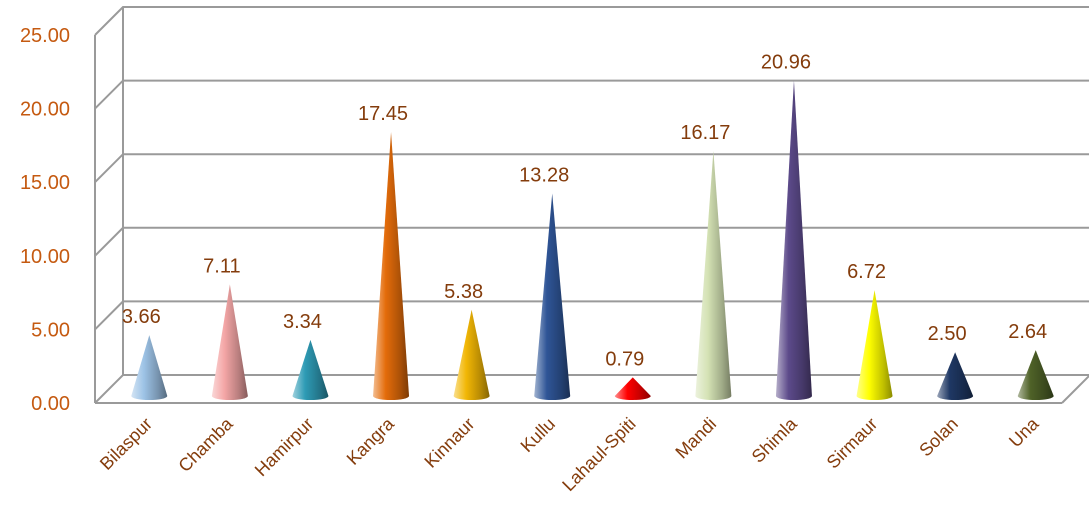 The image size is (1089, 531). I want to click on value-label: 13.28, so click(544, 176).